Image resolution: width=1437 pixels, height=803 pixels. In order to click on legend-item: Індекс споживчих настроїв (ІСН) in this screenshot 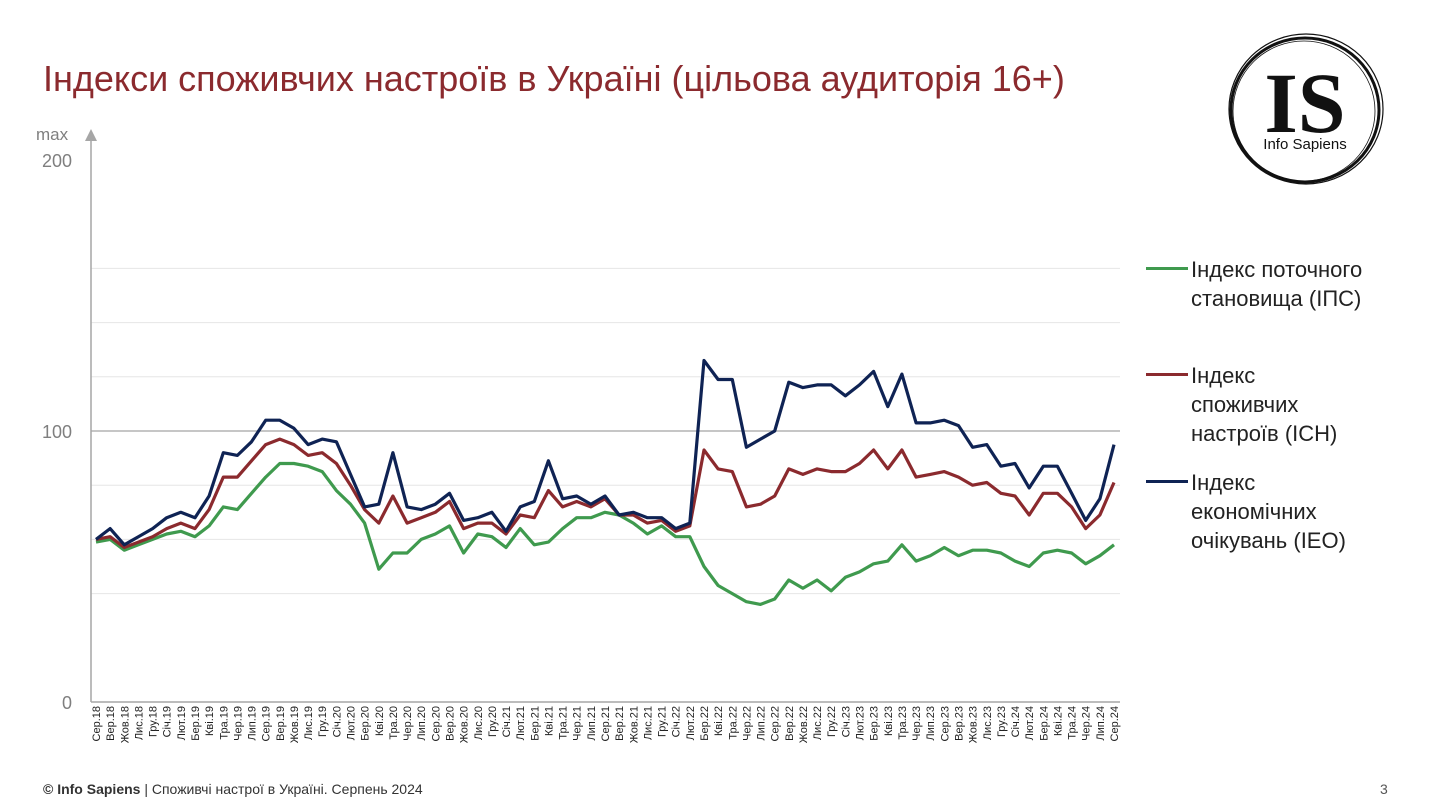, I will do `click(1273, 404)`.